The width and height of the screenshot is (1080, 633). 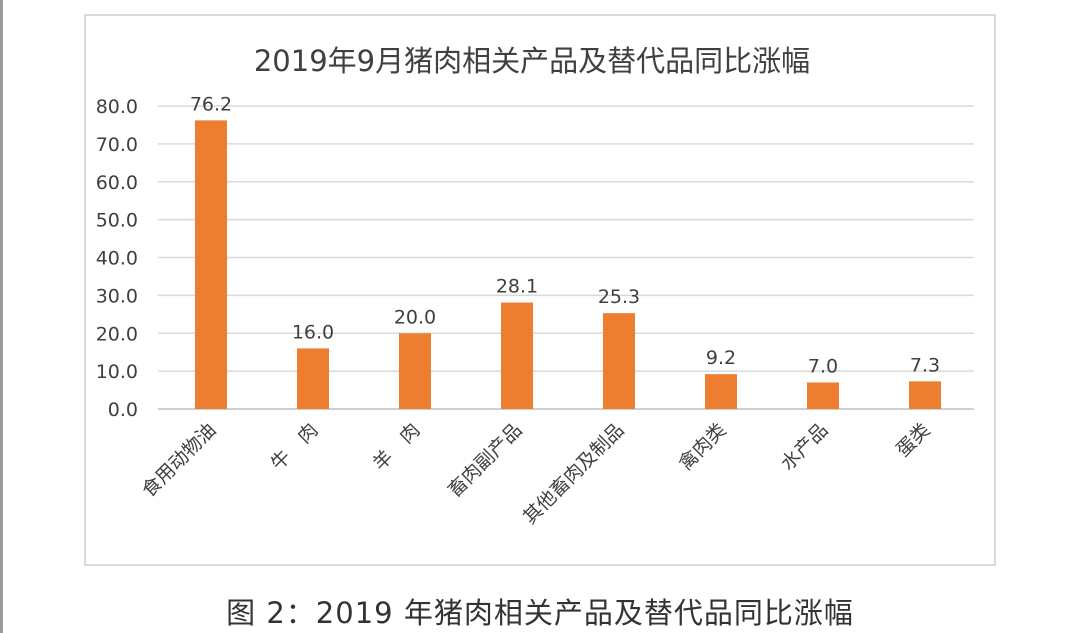 I want to click on y-tick-label: 0.0, so click(x=123, y=410).